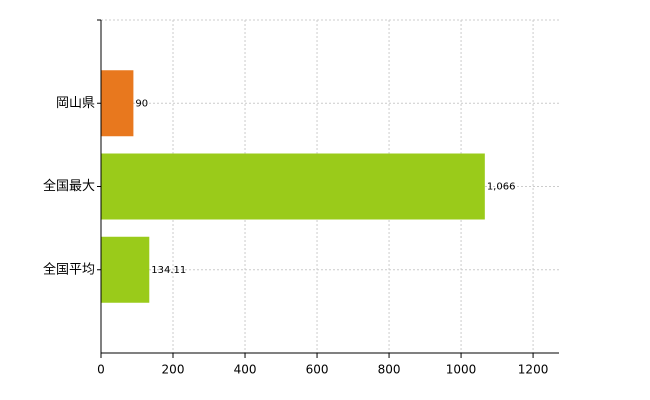 This screenshot has height=400, width=650. What do you see at coordinates (168, 270) in the screenshot?
I see `value-label: 134.11` at bounding box center [168, 270].